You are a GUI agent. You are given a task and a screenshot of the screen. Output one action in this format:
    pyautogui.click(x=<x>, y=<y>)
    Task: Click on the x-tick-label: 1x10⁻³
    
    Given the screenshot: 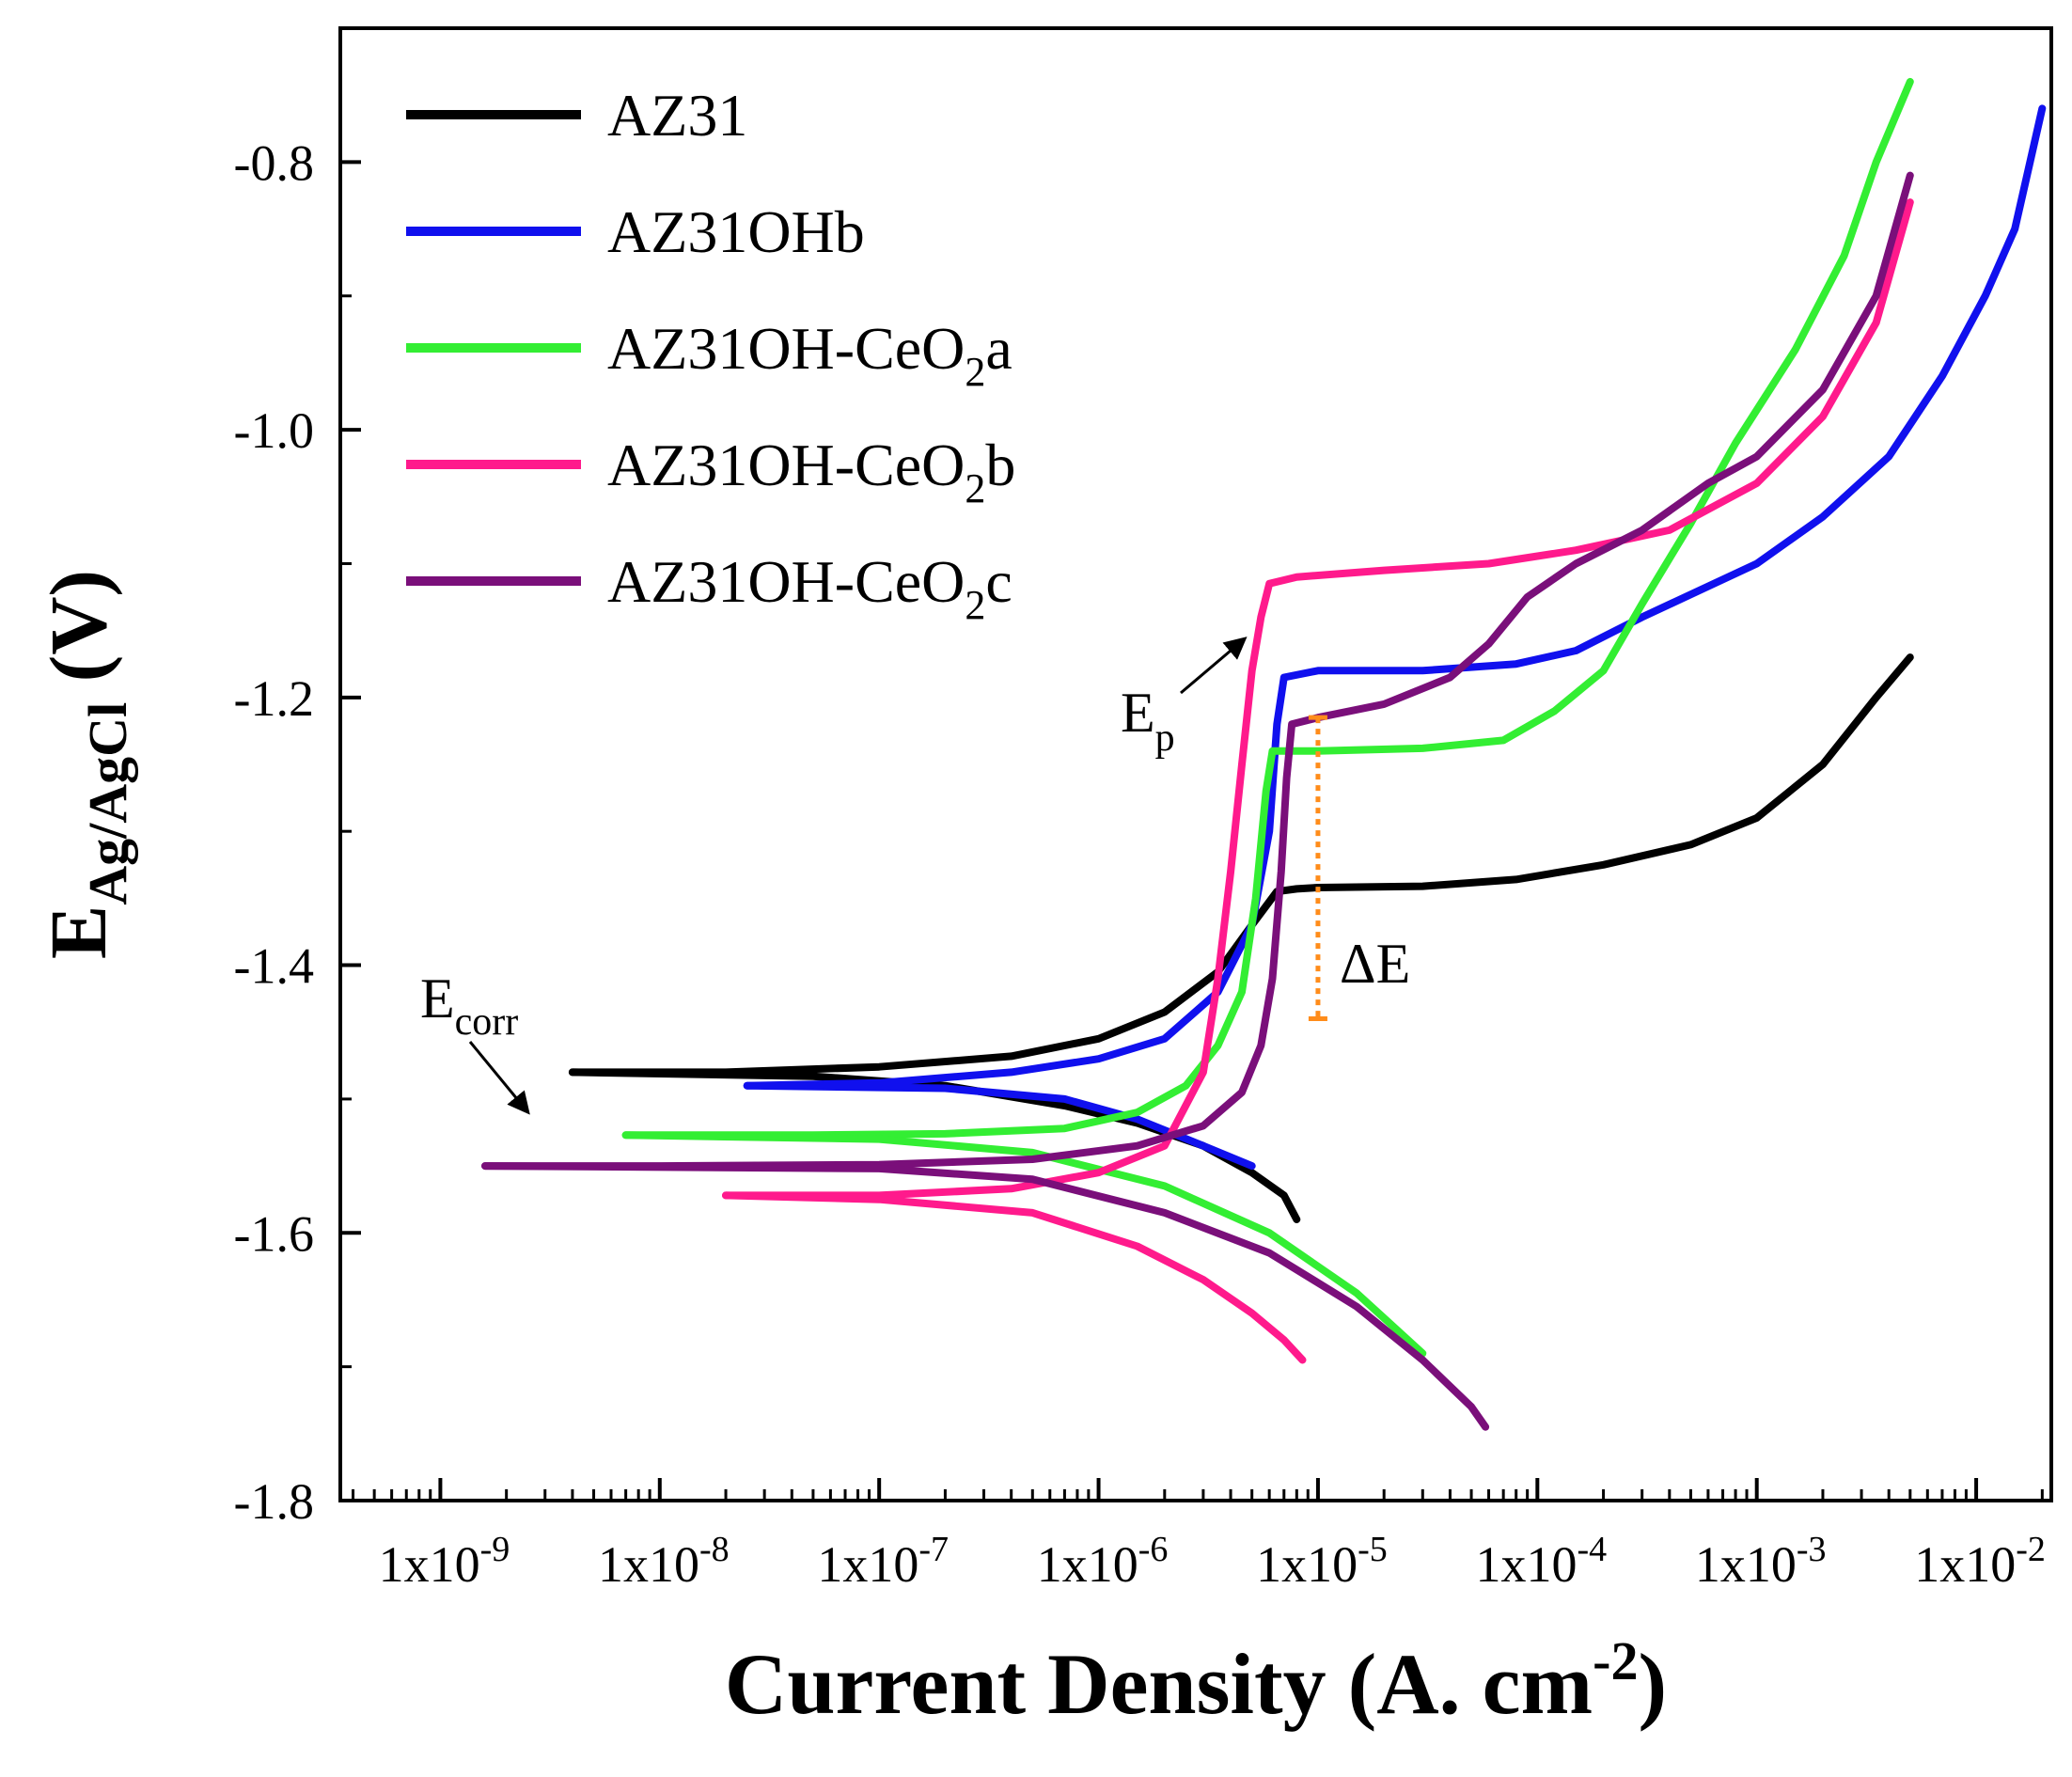 What is the action you would take?
    pyautogui.click(x=1761, y=1561)
    